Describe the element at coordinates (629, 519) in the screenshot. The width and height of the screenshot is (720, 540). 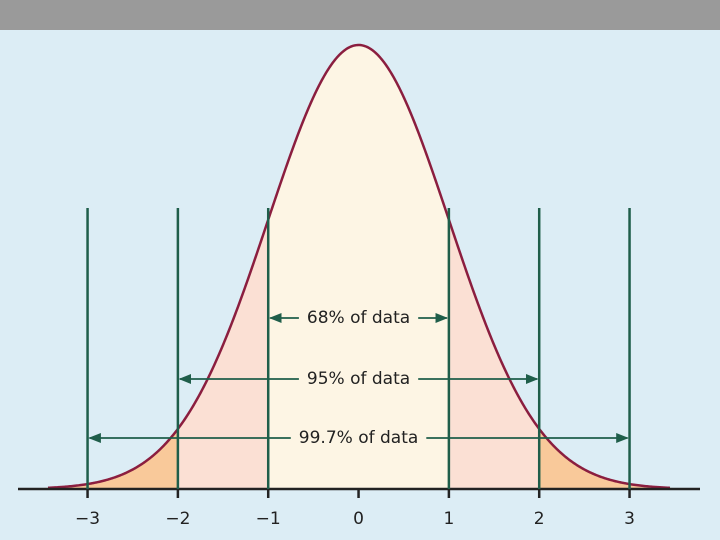
I see `x-tick-label: 3` at that location.